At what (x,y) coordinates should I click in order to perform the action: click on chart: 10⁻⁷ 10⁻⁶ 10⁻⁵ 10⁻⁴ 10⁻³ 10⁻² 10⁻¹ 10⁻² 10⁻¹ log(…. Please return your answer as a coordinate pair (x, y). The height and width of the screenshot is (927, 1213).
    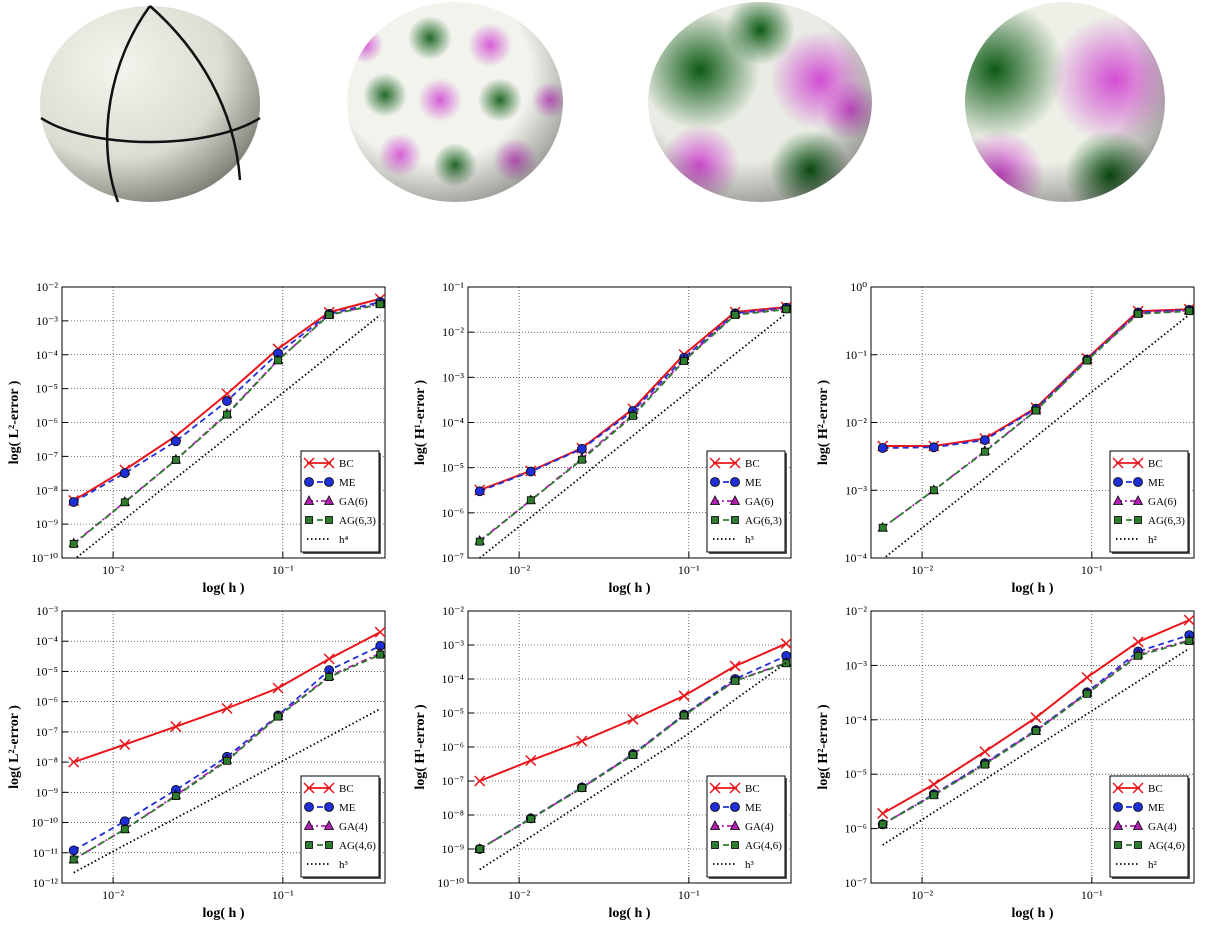
    Looking at the image, I should click on (602, 438).